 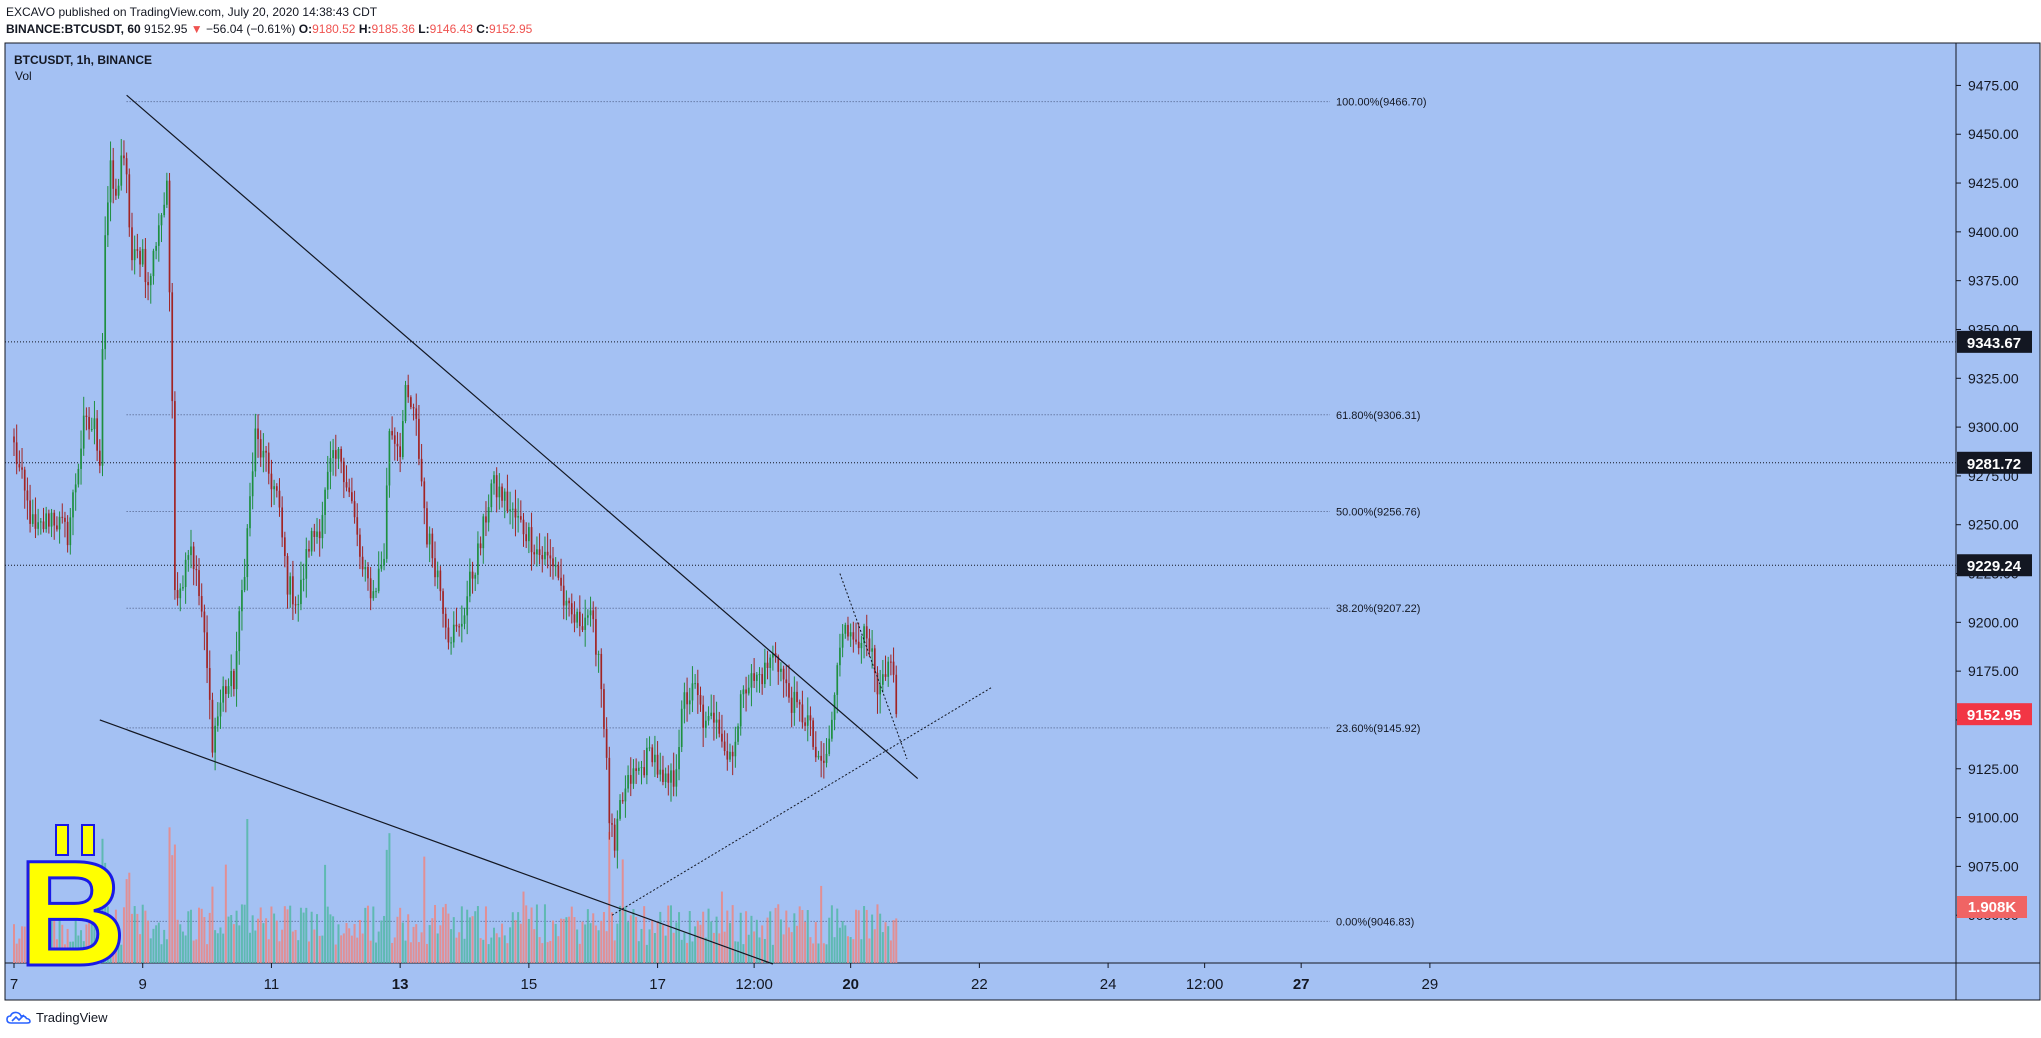 What do you see at coordinates (1993, 427) in the screenshot?
I see `price-tick-label: 9300.00` at bounding box center [1993, 427].